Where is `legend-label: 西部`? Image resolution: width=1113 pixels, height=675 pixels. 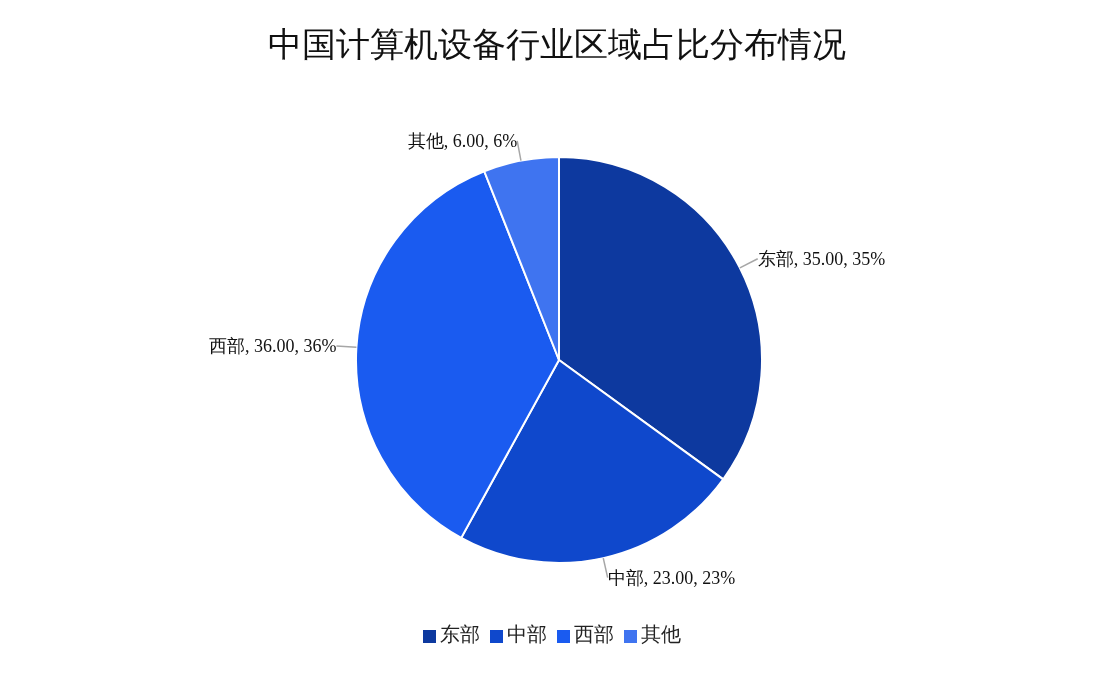 legend-label: 西部 is located at coordinates (593, 634).